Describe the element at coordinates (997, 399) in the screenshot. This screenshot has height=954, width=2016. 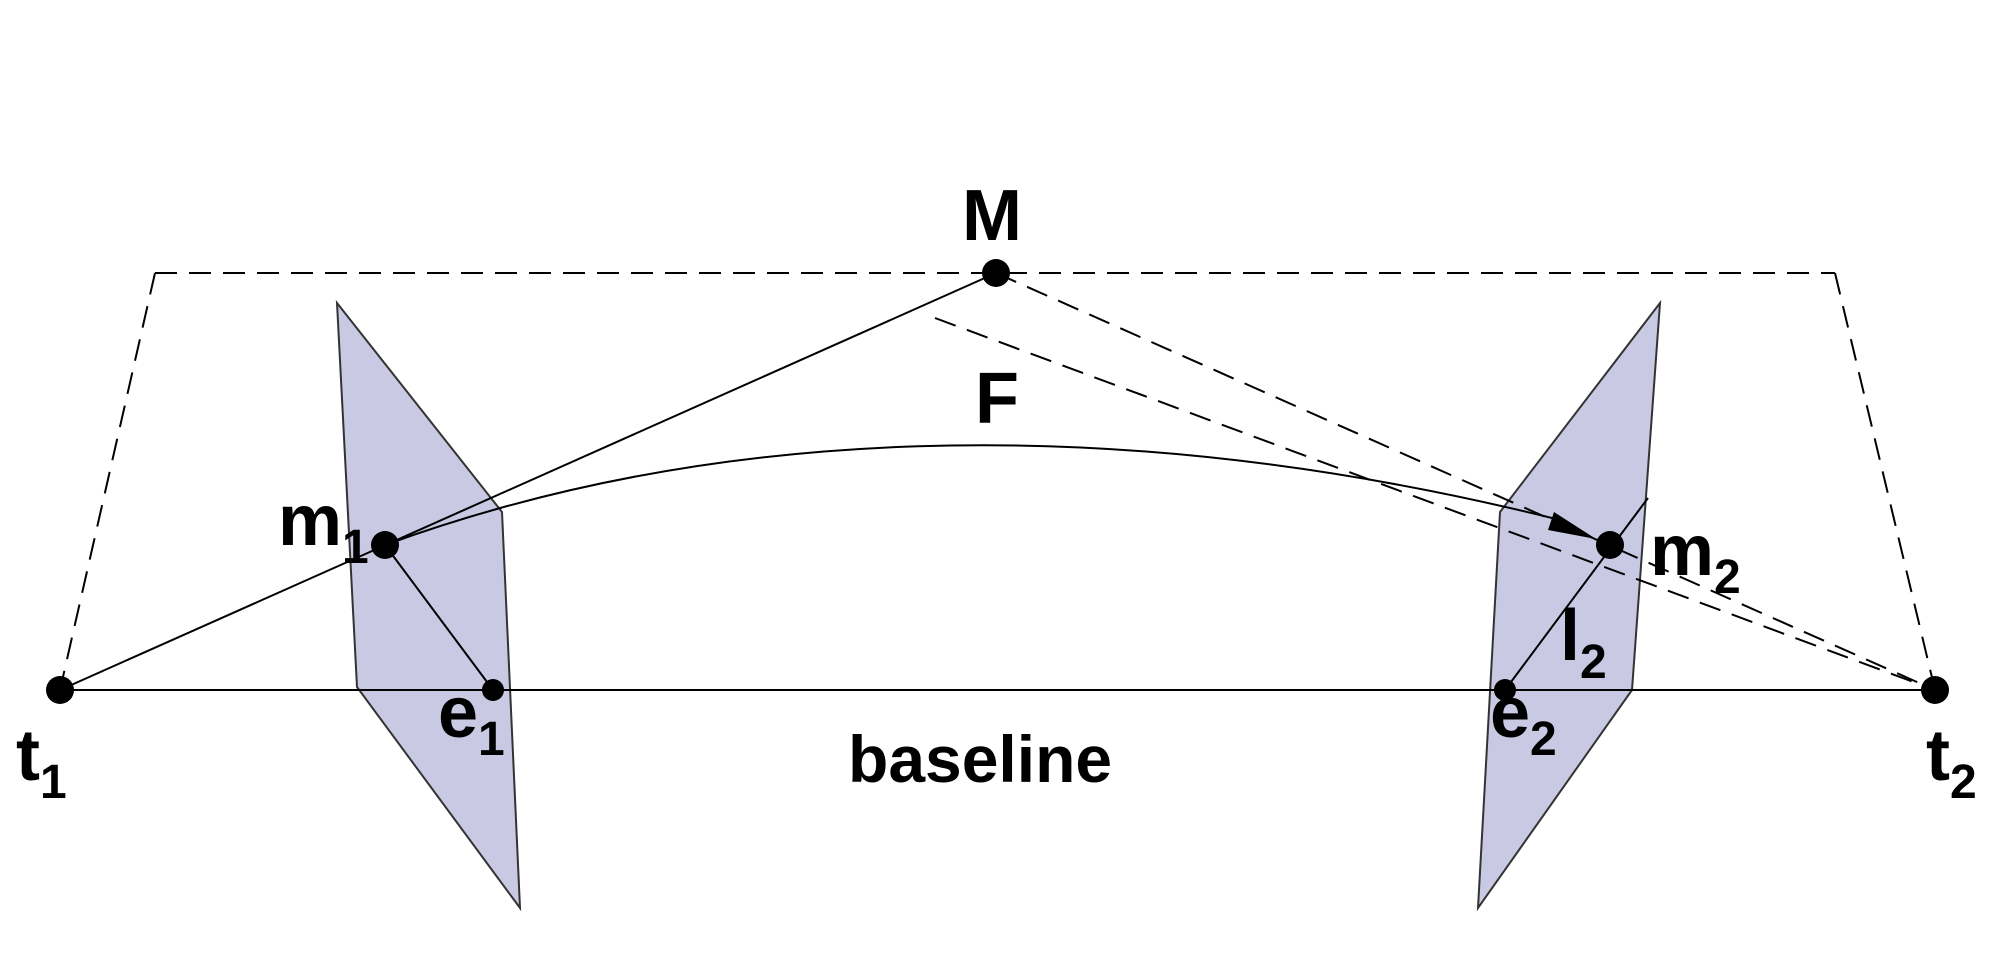
I see `label-f: F` at that location.